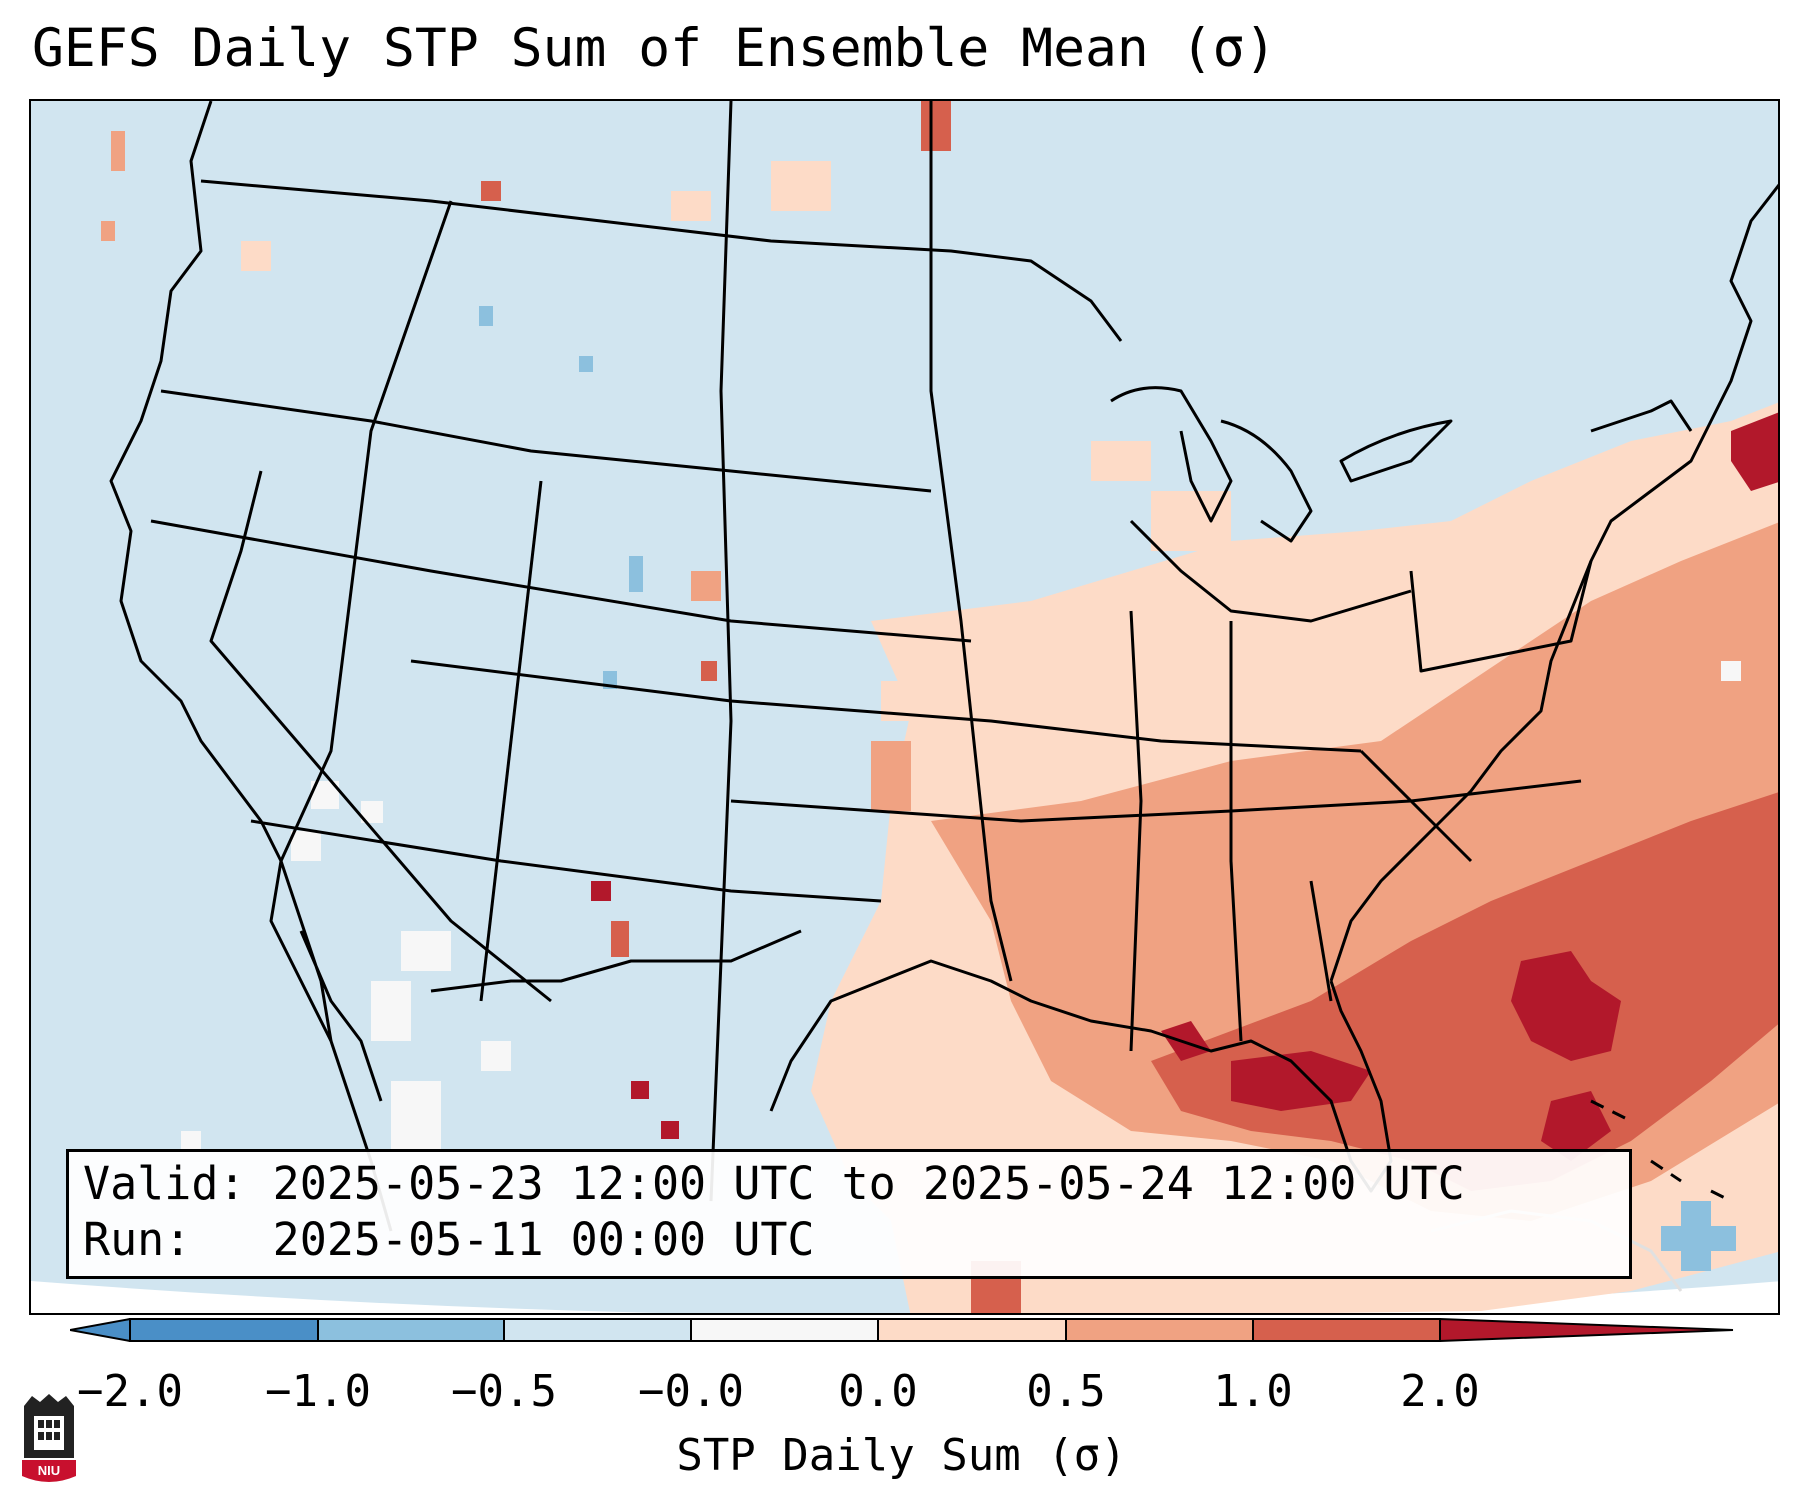  Describe the element at coordinates (1586, 1330) in the screenshot. I see `colorbar-extend-high` at that location.